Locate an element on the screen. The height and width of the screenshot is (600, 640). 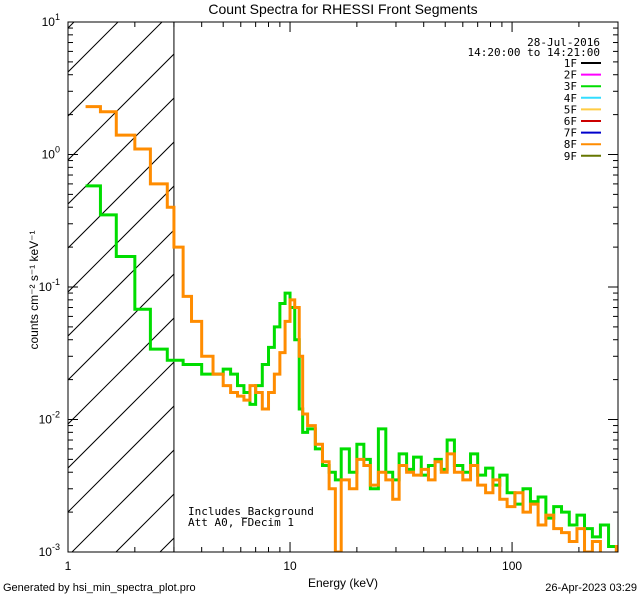
legend-label: 7F is located at coordinates (570, 133).